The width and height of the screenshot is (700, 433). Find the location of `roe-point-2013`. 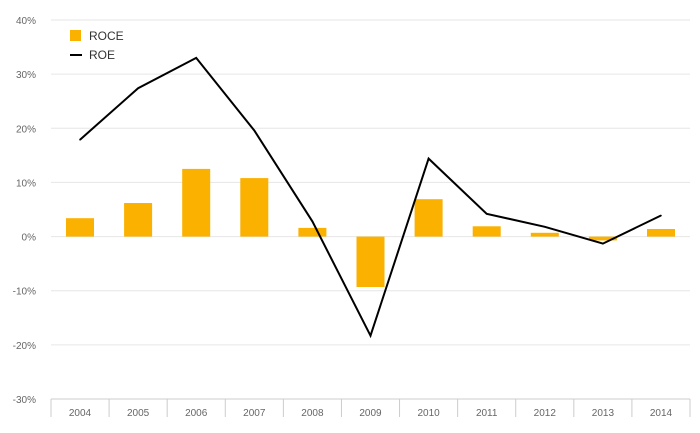

roe-point-2013 is located at coordinates (603, 243).